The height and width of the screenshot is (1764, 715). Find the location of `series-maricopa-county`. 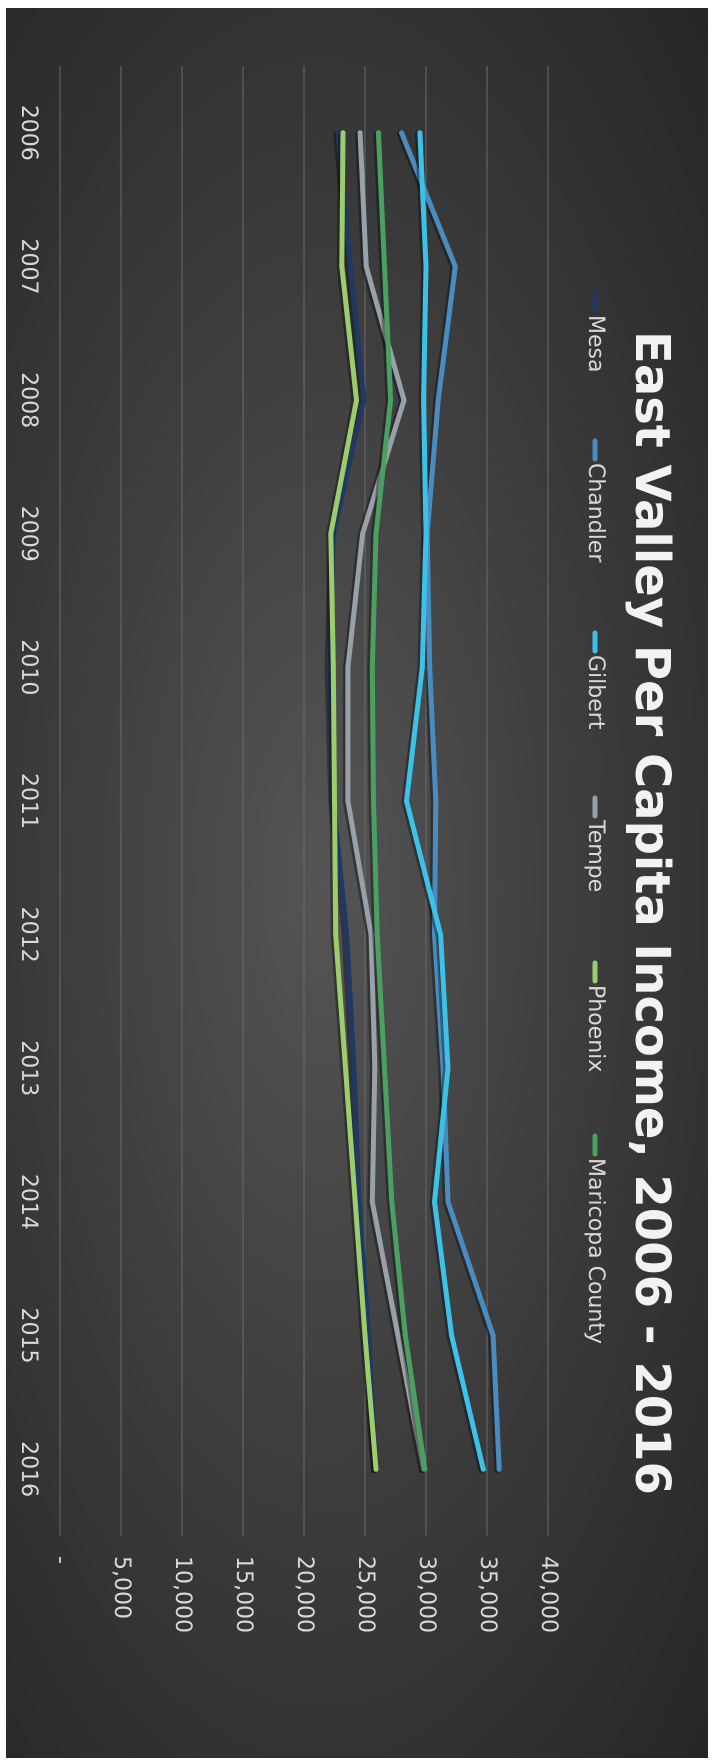

series-maricopa-county is located at coordinates (397, 802).